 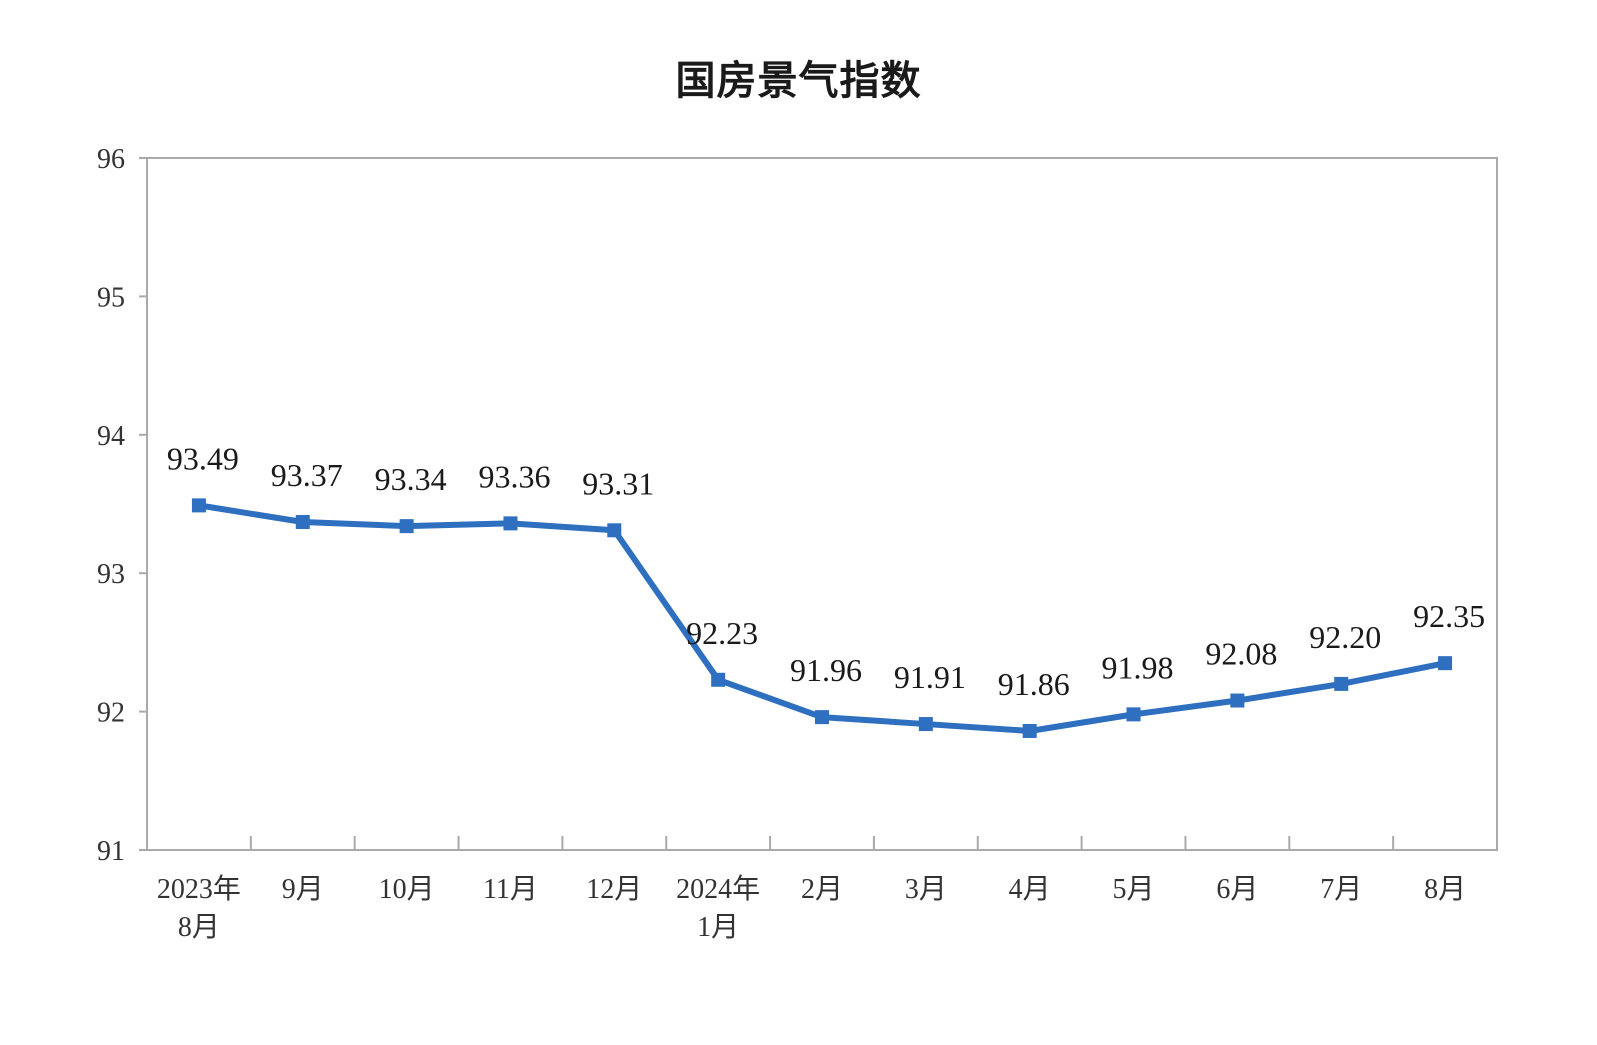 I want to click on data-label: 92.23, so click(x=722, y=633).